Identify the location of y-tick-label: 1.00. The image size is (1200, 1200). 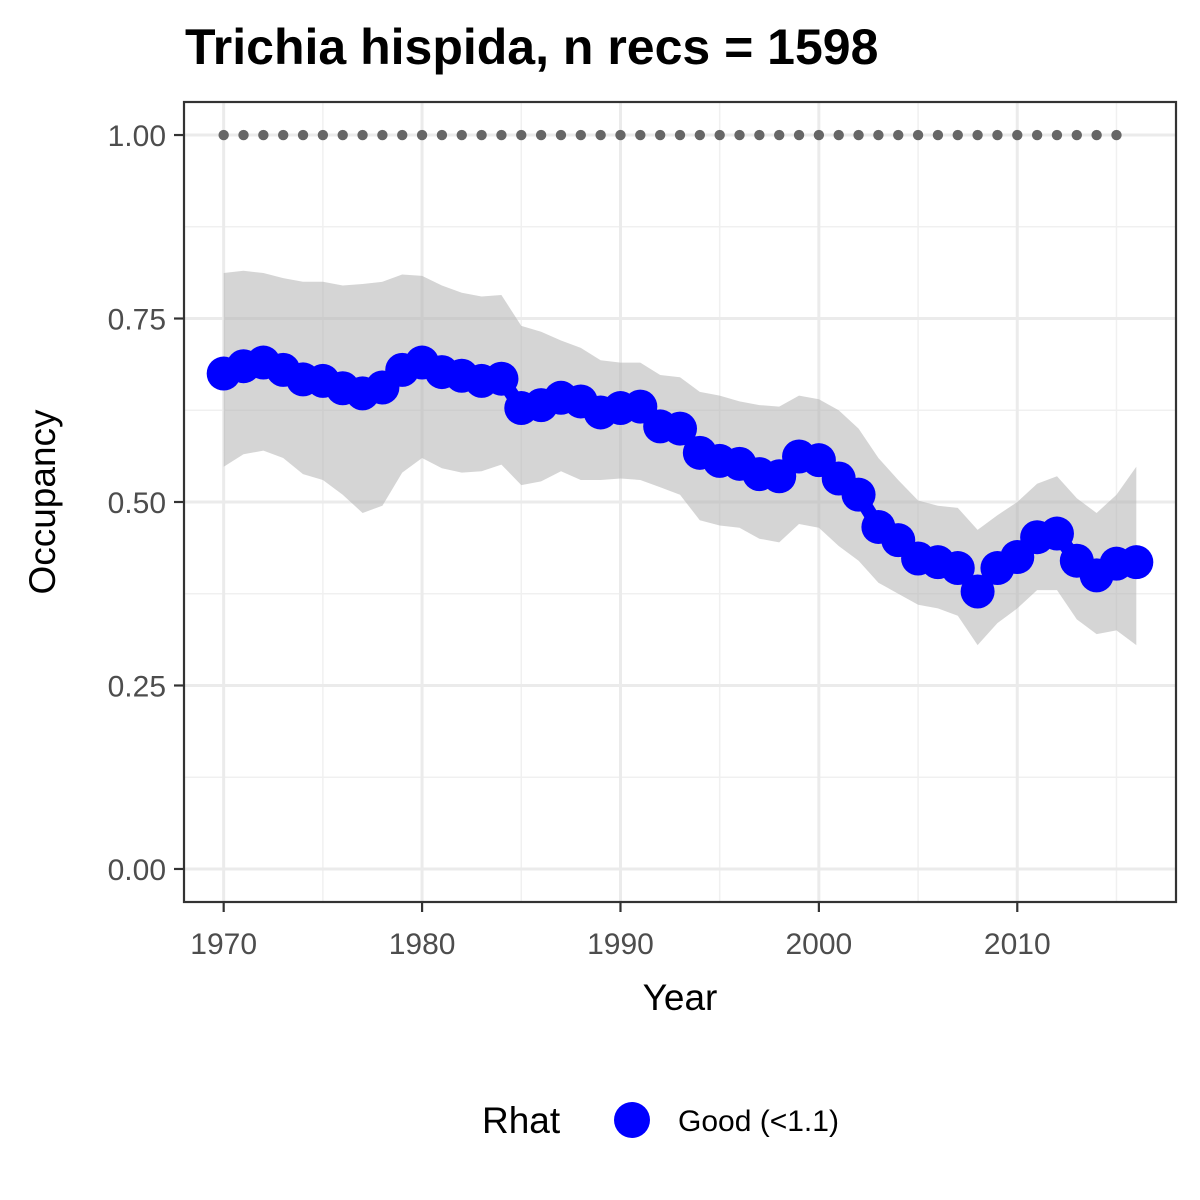
(137, 136).